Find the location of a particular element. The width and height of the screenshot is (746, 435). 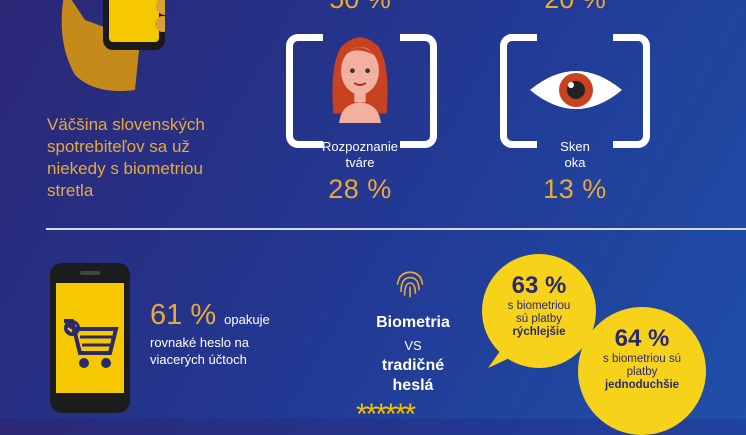

face-caption: Rozpoznanie tváre is located at coordinates (360, 154).